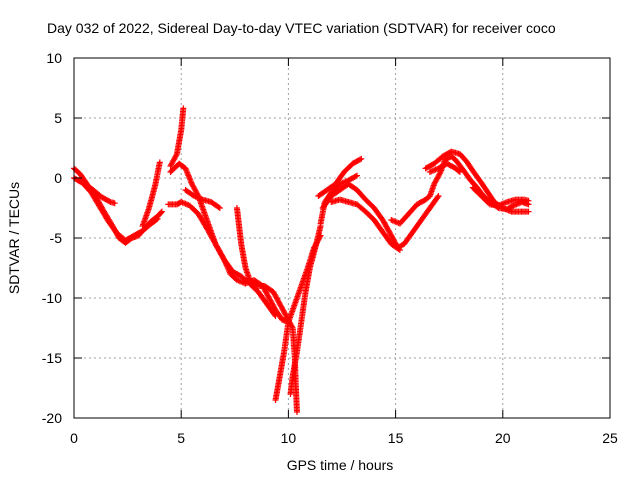 This screenshot has height=480, width=640. What do you see at coordinates (52, 358) in the screenshot?
I see `y-tick-label: -15` at bounding box center [52, 358].